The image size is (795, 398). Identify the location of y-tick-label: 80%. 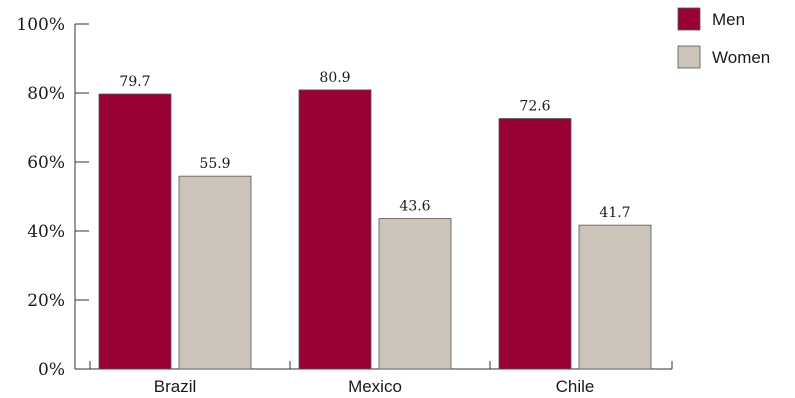
(46, 94).